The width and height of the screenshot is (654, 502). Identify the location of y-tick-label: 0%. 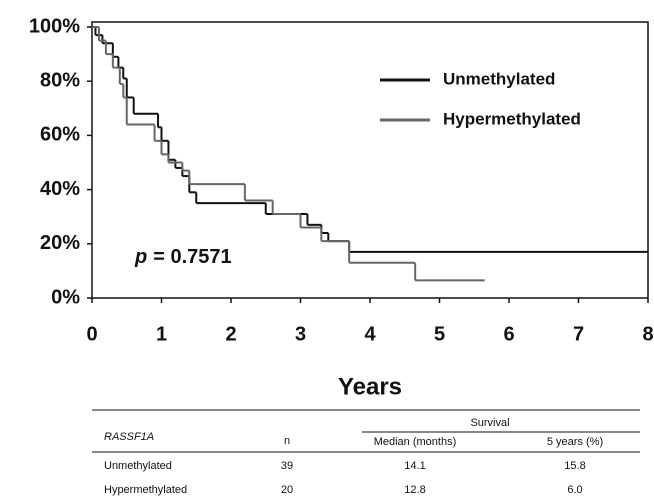
(65, 297).